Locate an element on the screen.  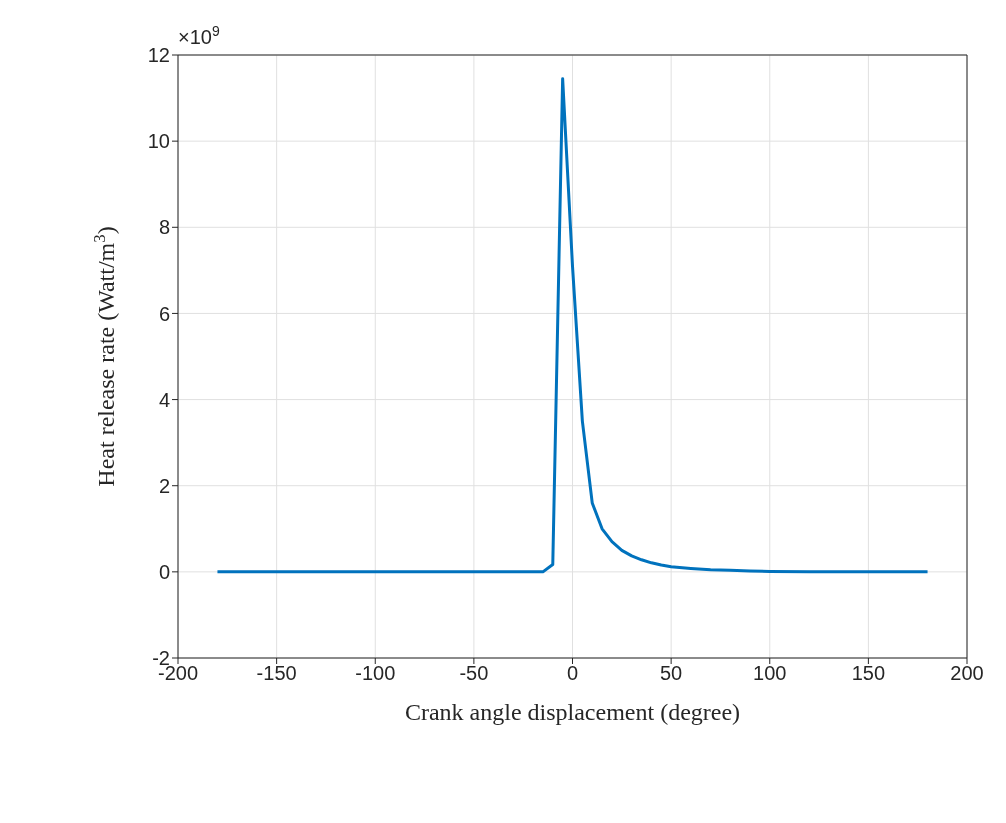
x-axis-title: Crank angle displacement (degree) is located at coordinates (572, 712).